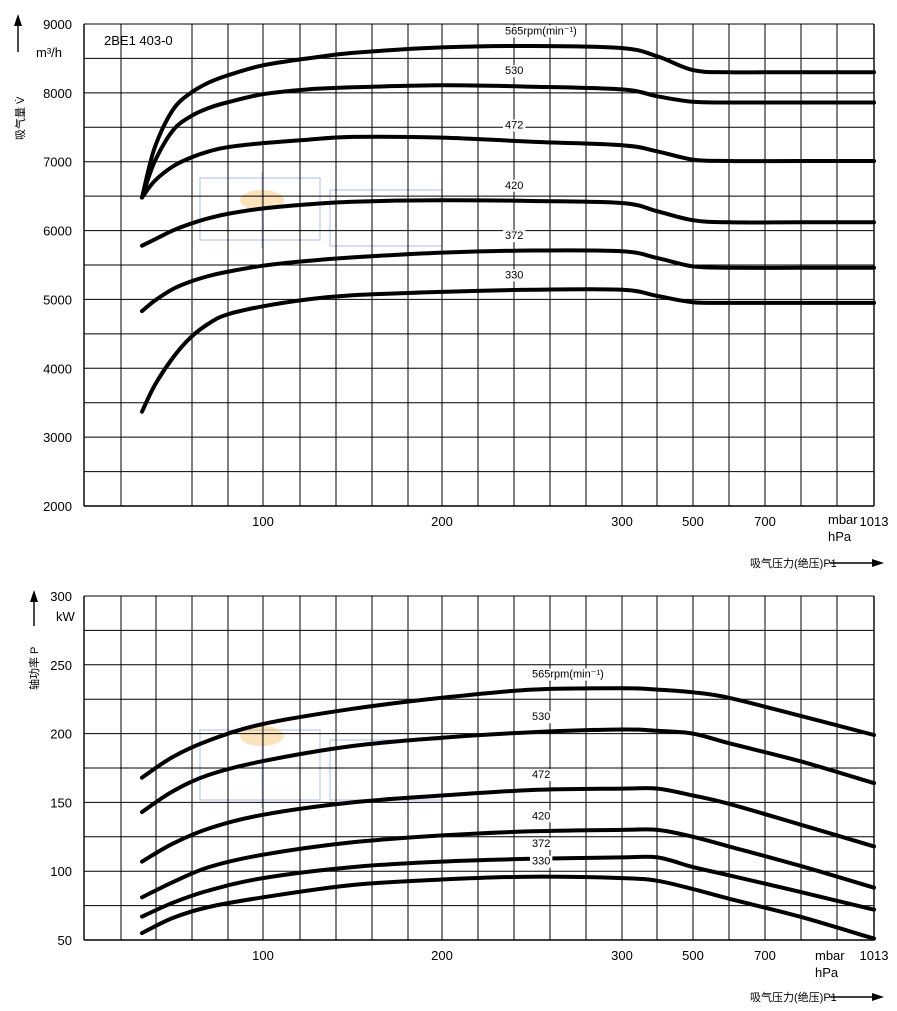 This screenshot has width=897, height=1011. Describe the element at coordinates (857, 563) in the screenshot. I see `upper-x-axis-arrow` at that location.